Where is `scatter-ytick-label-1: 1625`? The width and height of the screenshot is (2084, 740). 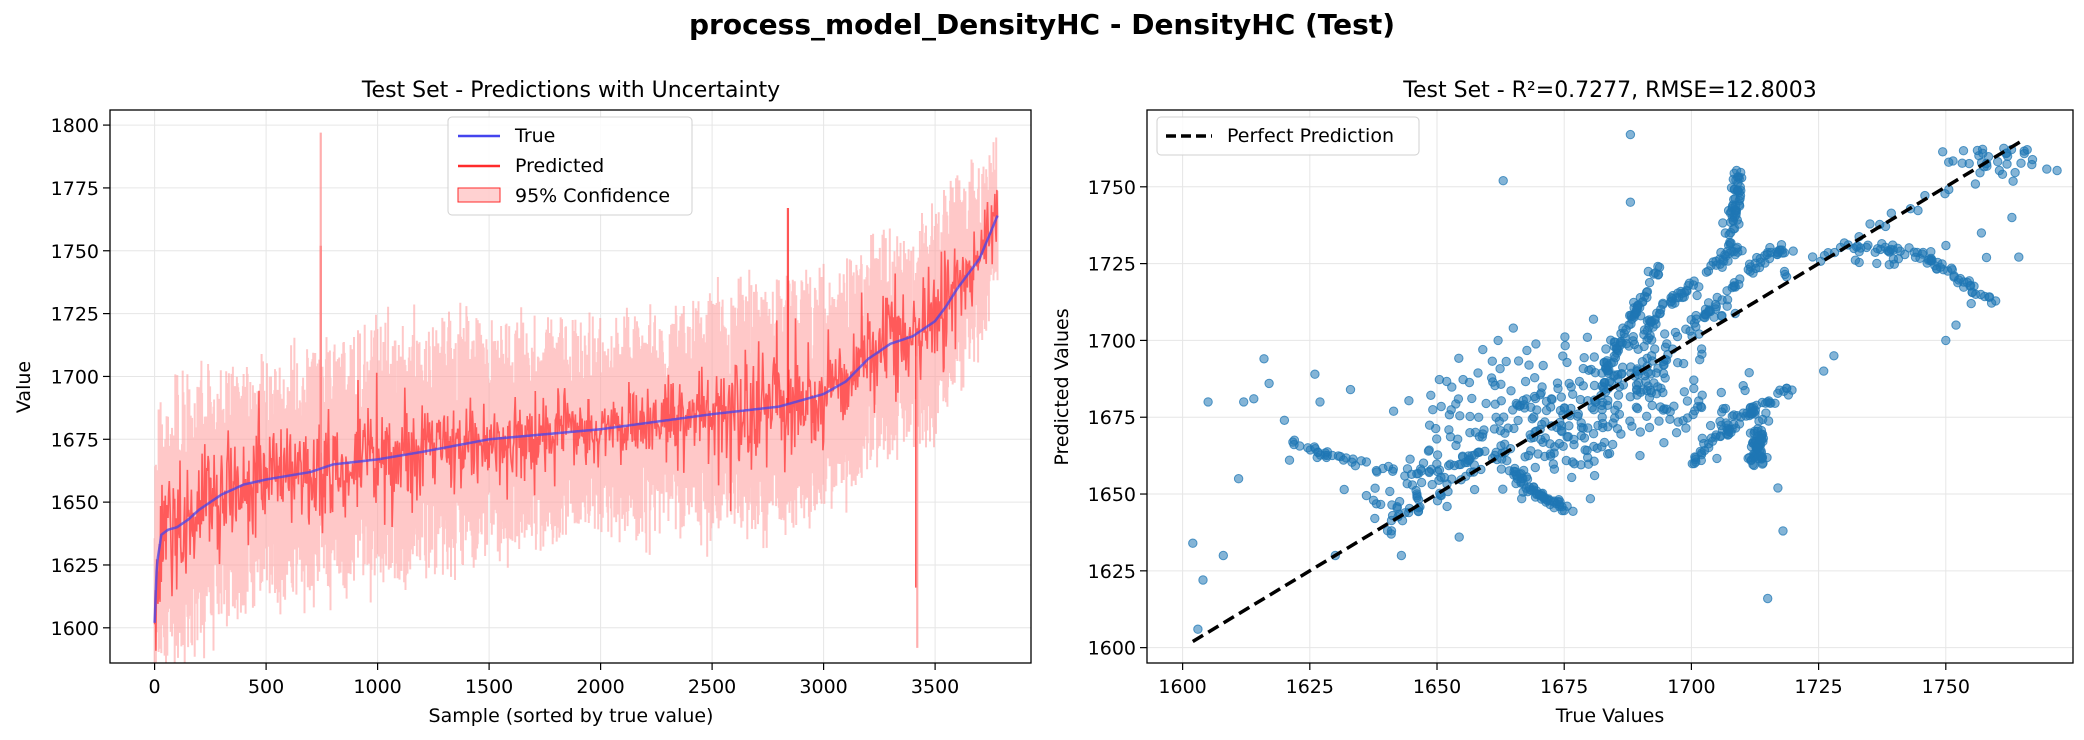
scatter-ytick-label-1: 1625 is located at coordinates (1112, 572).